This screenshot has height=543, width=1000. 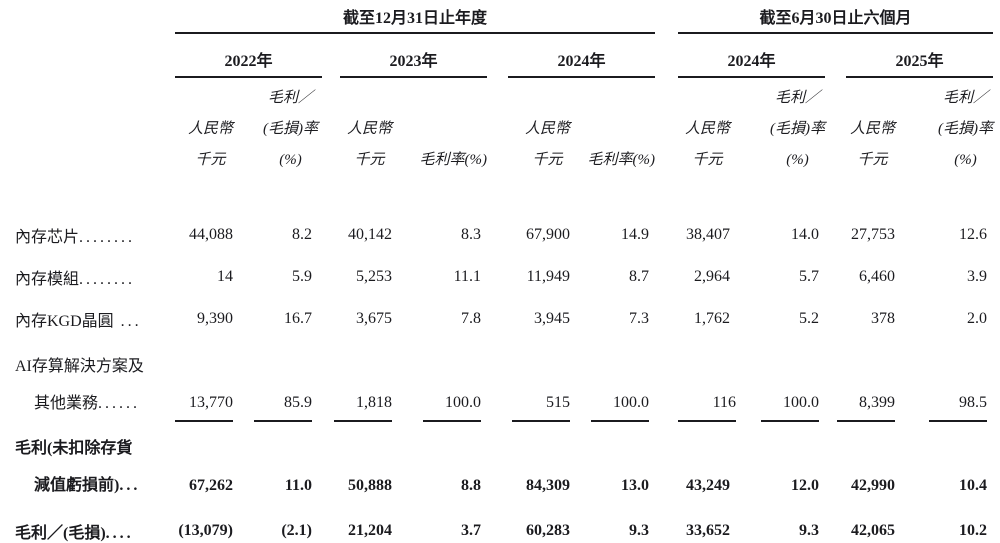 I want to click on cell-value: 67,262, so click(x=211, y=485).